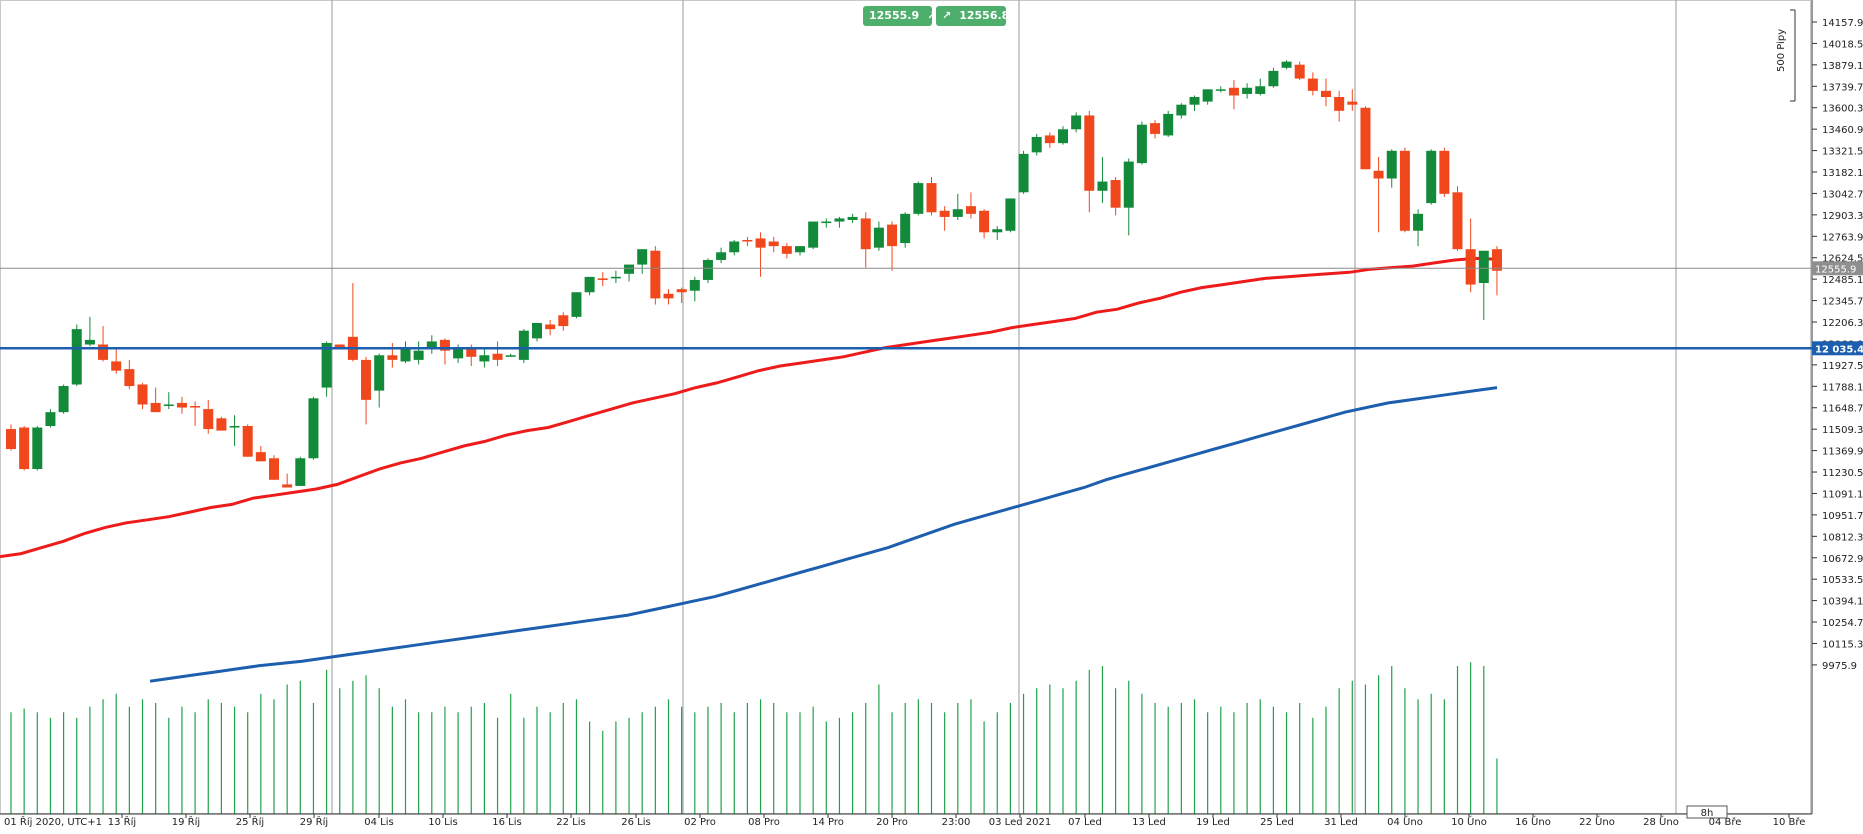 Image resolution: width=1863 pixels, height=834 pixels. I want to click on time-tick-label: 10 Bře, so click(1789, 822).